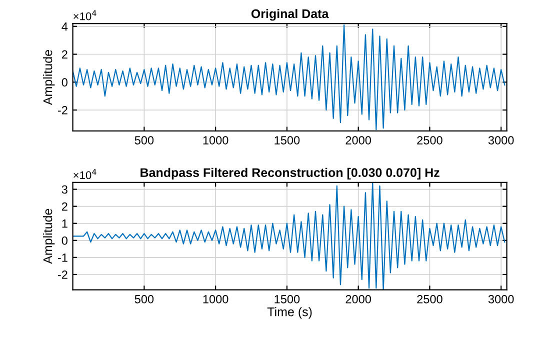 The height and width of the screenshot is (337, 560). I want to click on y-tick-label: -1, so click(63, 258).